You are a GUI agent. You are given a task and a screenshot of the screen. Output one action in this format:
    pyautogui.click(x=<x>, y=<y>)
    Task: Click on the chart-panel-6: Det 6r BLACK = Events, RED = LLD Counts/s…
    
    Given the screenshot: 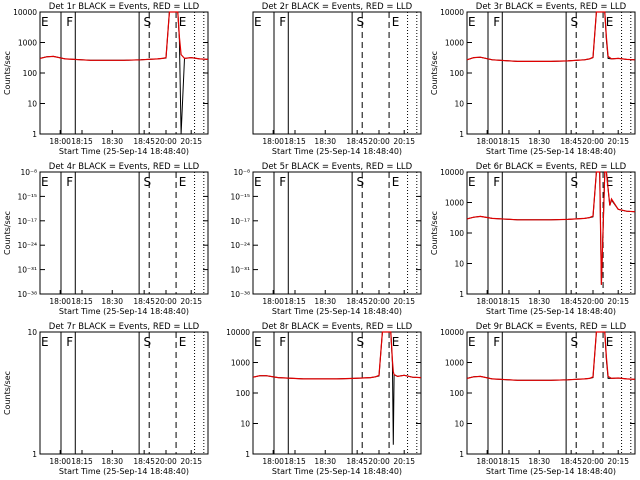 What is the action you would take?
    pyautogui.click(x=533, y=239)
    